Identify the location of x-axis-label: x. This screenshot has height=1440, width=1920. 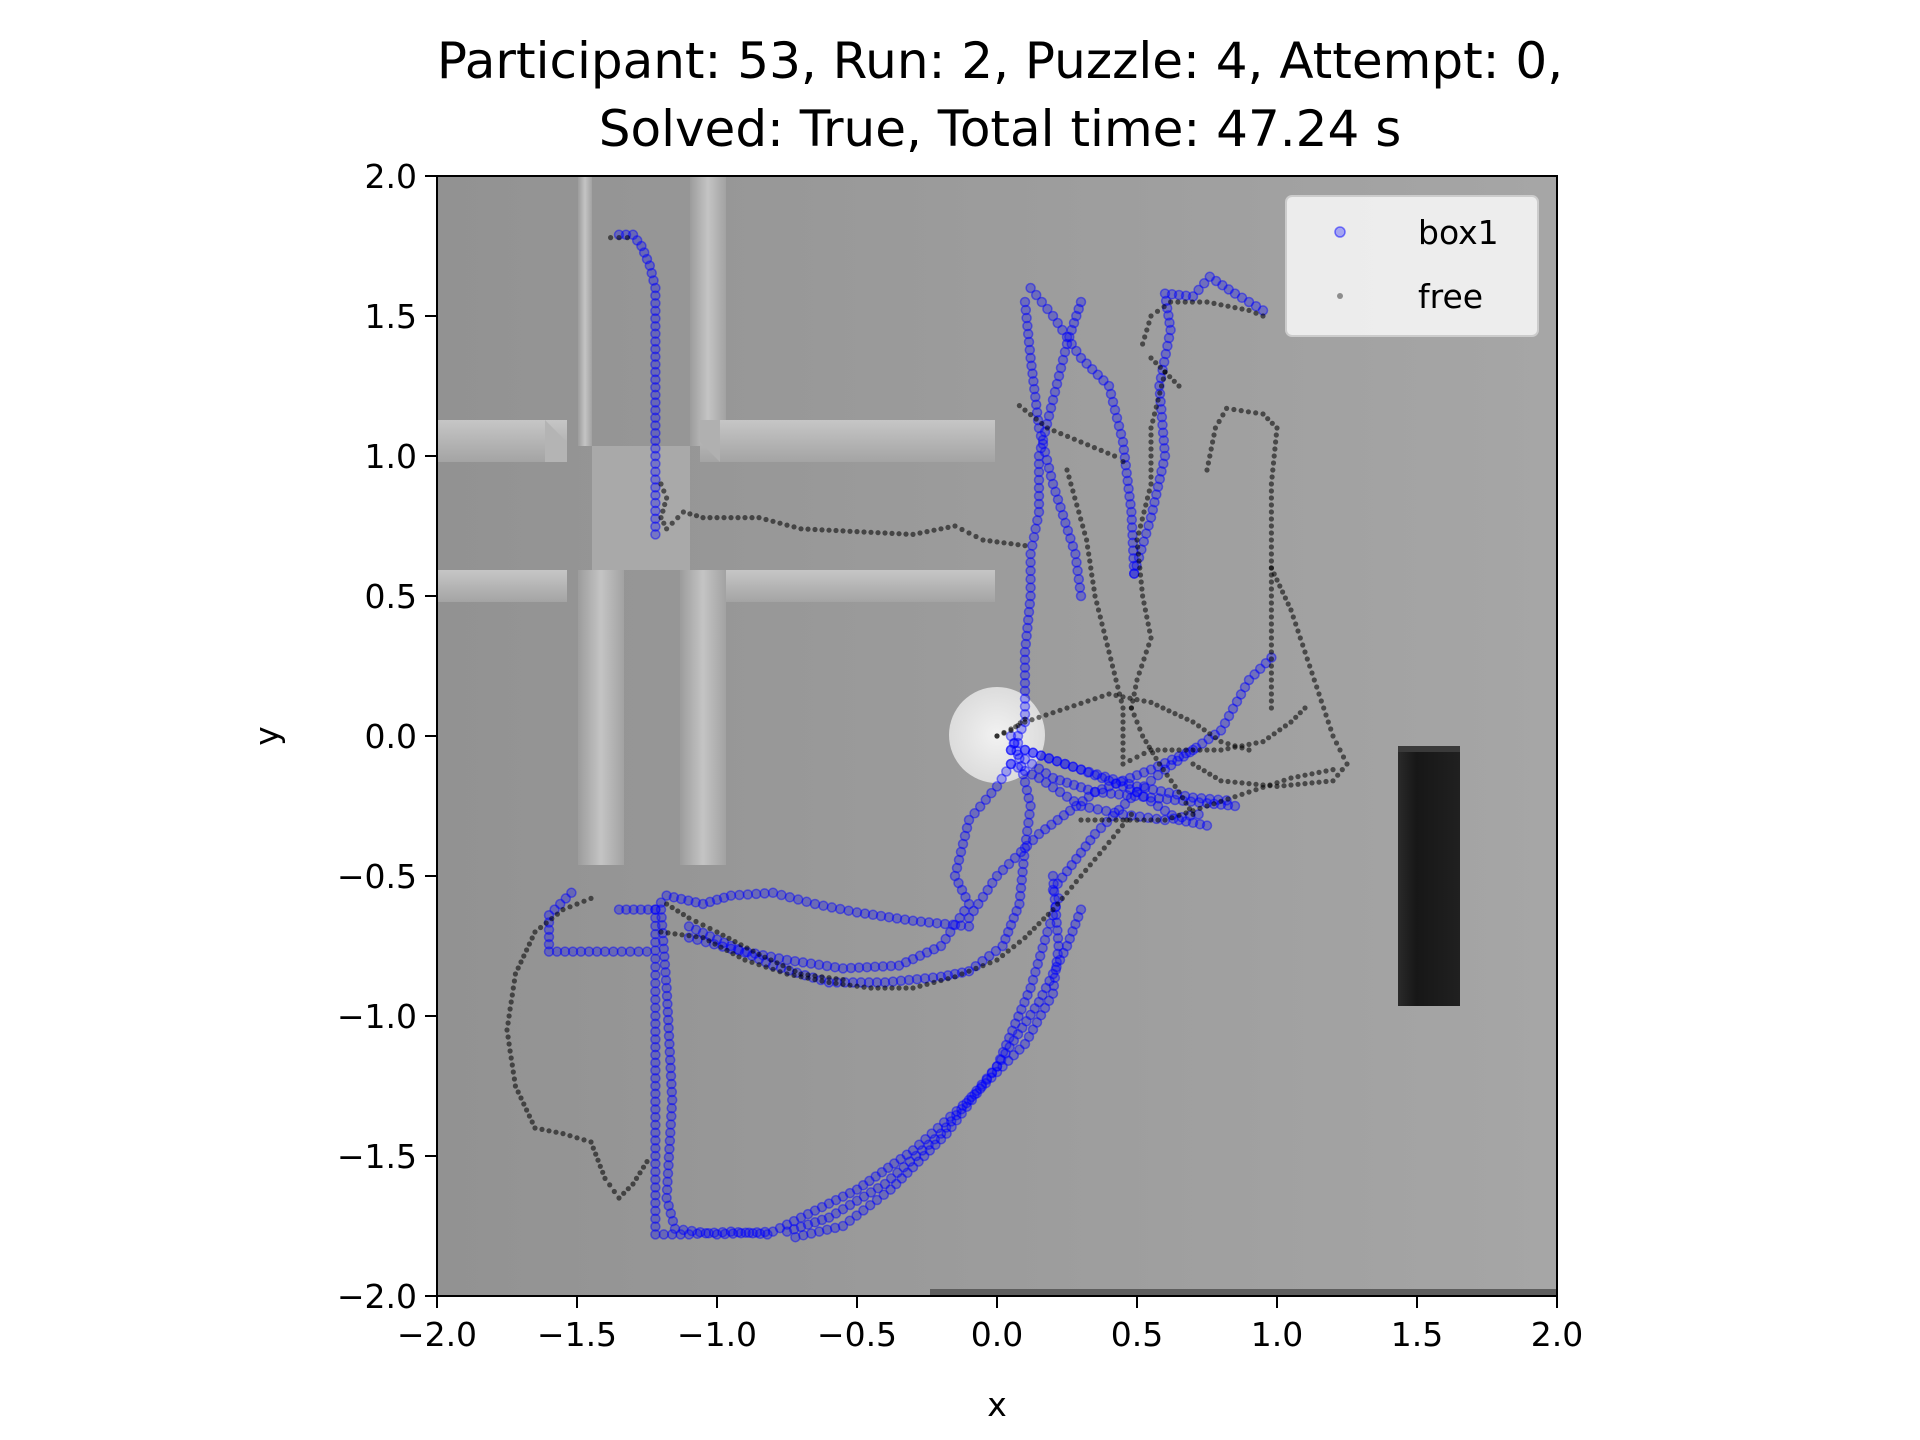
(997, 1404).